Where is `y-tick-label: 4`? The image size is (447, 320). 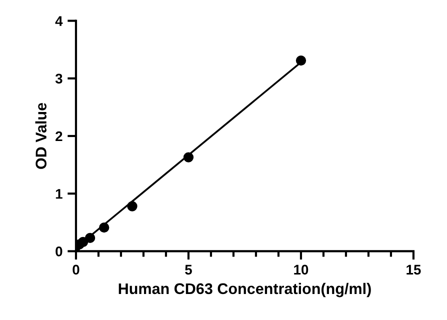 y-tick-label: 4 is located at coordinates (59, 21).